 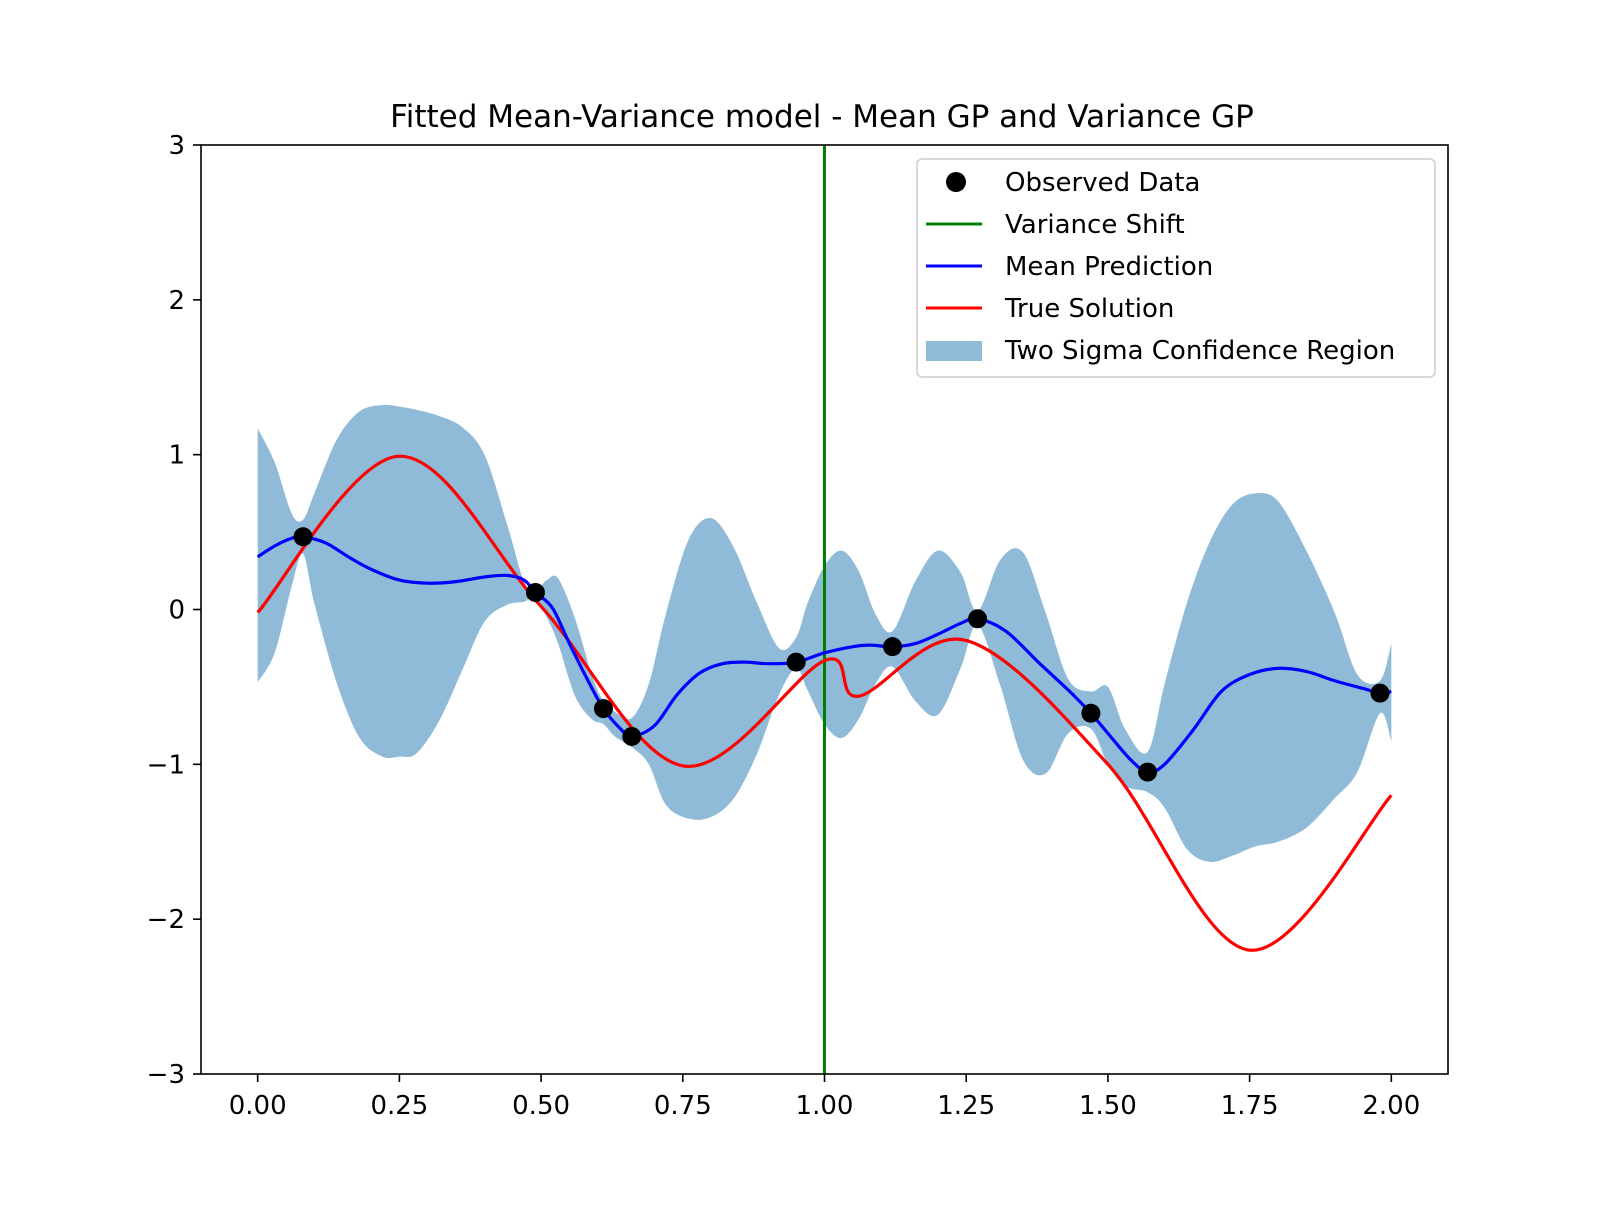 I want to click on legend-shift-label: Variance Shift, so click(x=1095, y=225).